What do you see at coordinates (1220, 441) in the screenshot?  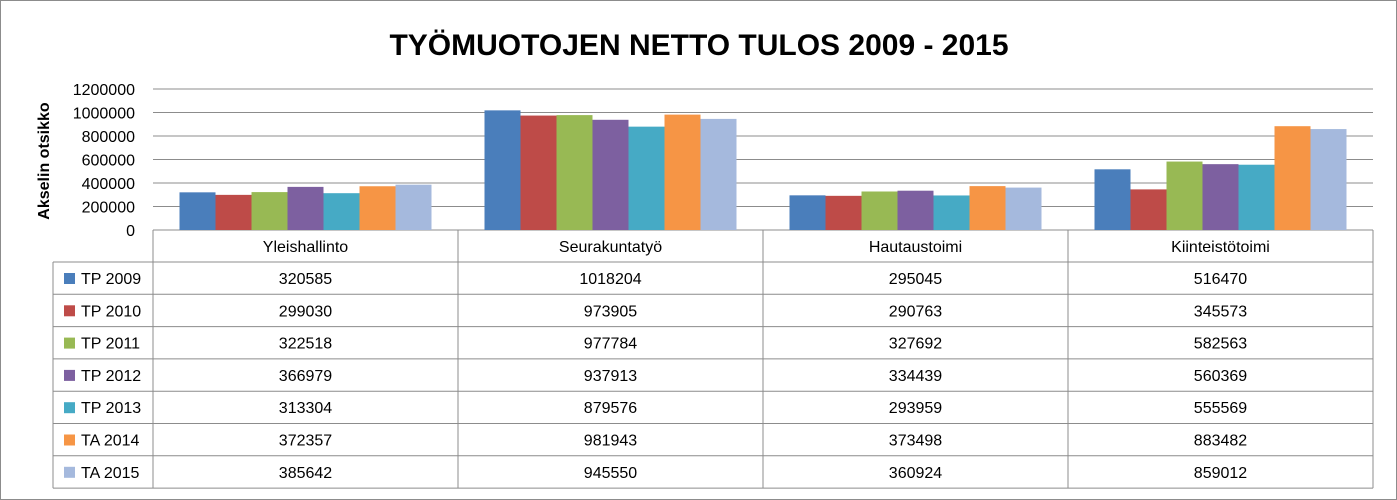 I see `data-label: 883482` at bounding box center [1220, 441].